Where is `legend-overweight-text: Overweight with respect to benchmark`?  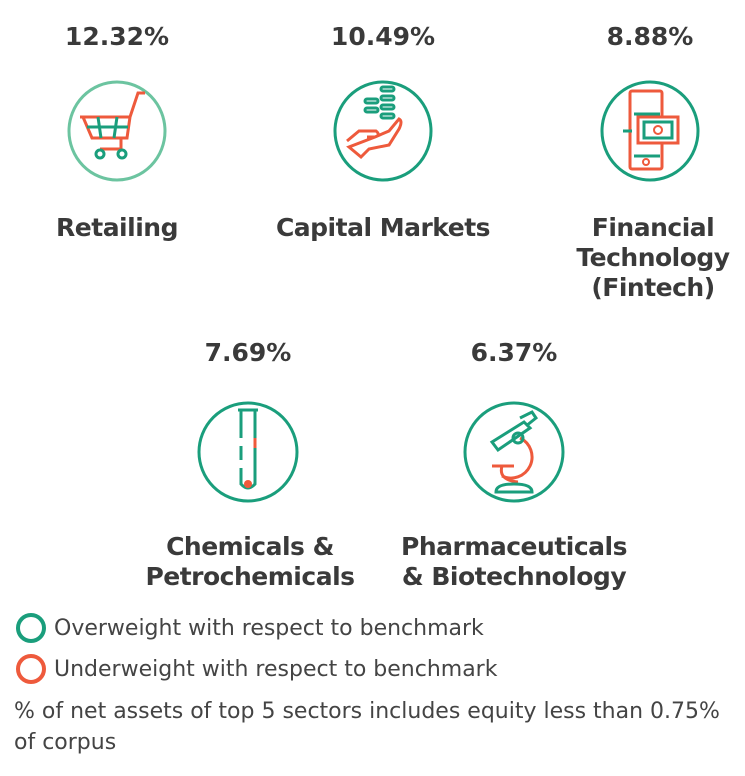
legend-overweight-text: Overweight with respect to benchmark is located at coordinates (269, 628).